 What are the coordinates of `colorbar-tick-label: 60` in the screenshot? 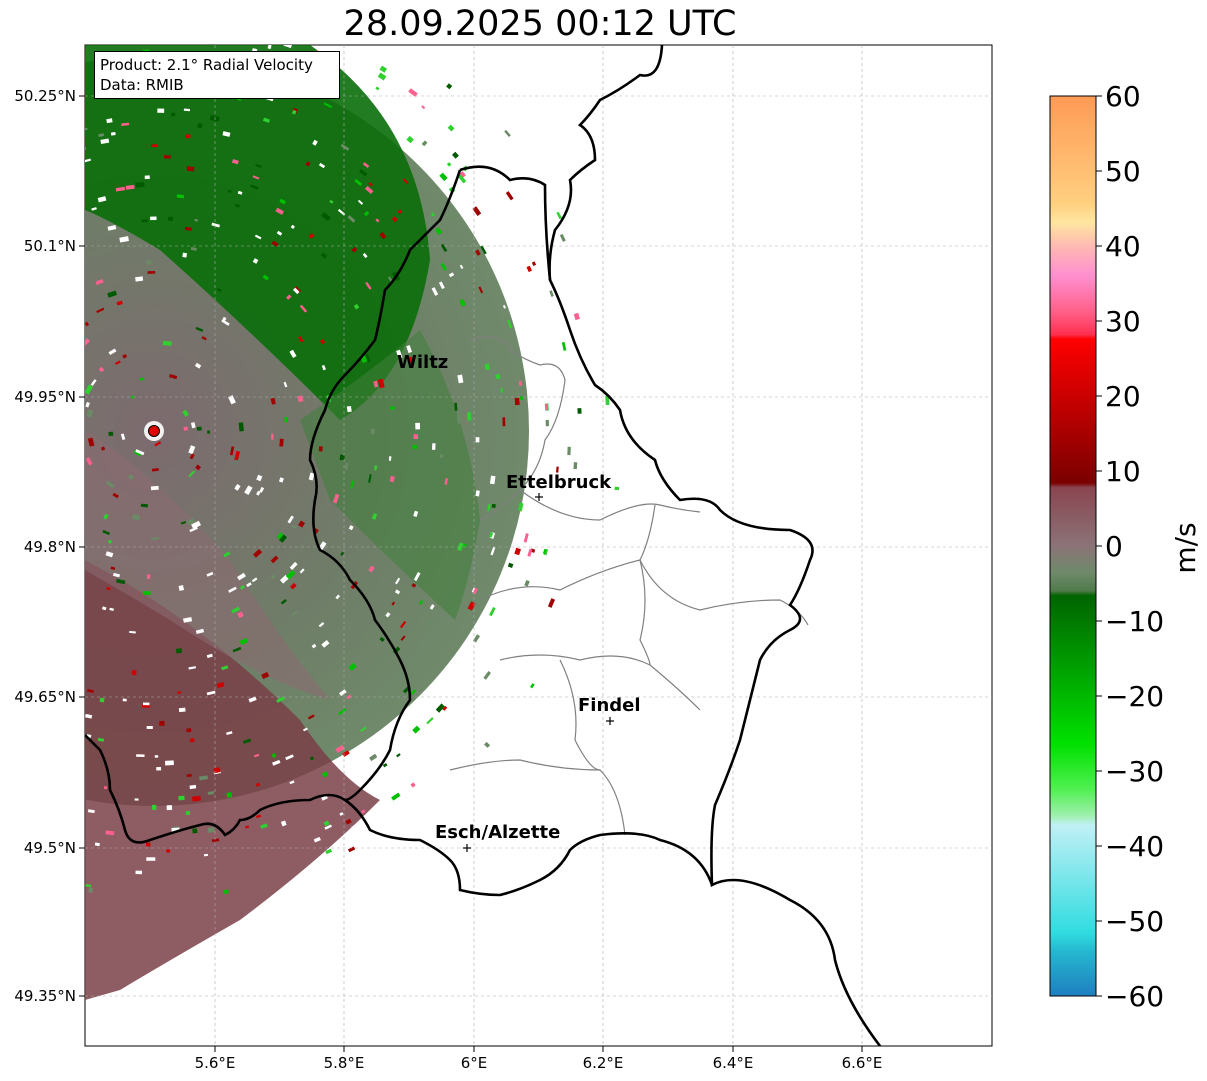 It's located at (1123, 96).